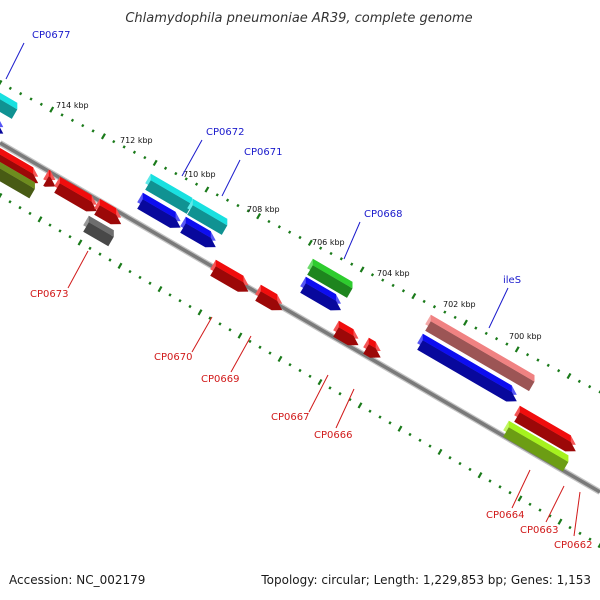 The width and height of the screenshot is (600, 600). I want to click on gene-label: CP0667, so click(290, 417).